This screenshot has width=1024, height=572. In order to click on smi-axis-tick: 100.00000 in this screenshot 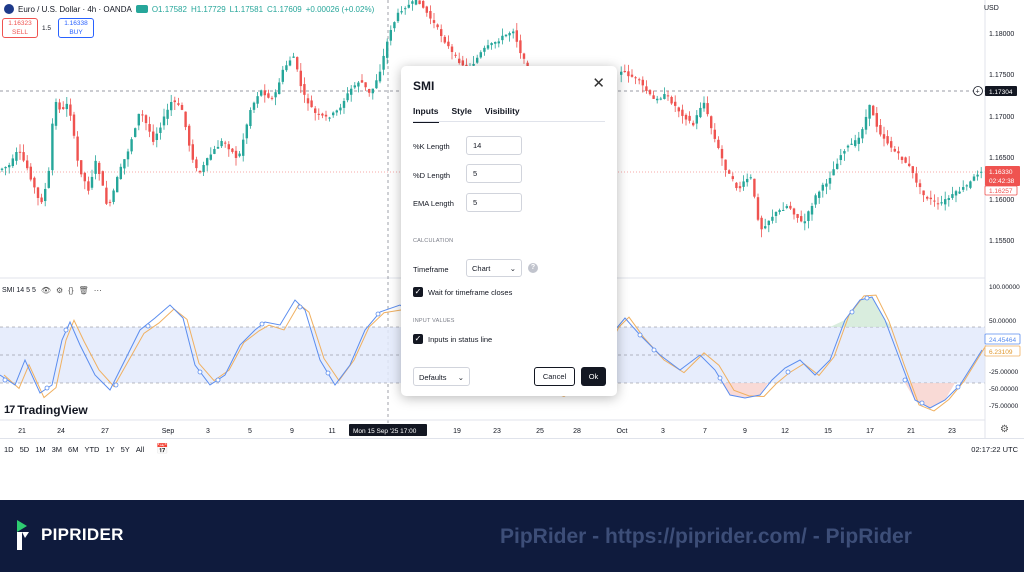, I will do `click(1004, 287)`.